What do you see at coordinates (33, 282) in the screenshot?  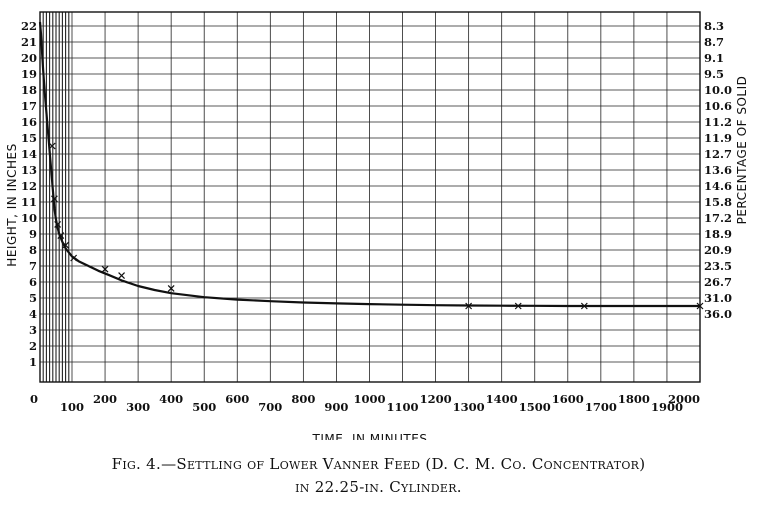 I see `y-tick-label: 6` at bounding box center [33, 282].